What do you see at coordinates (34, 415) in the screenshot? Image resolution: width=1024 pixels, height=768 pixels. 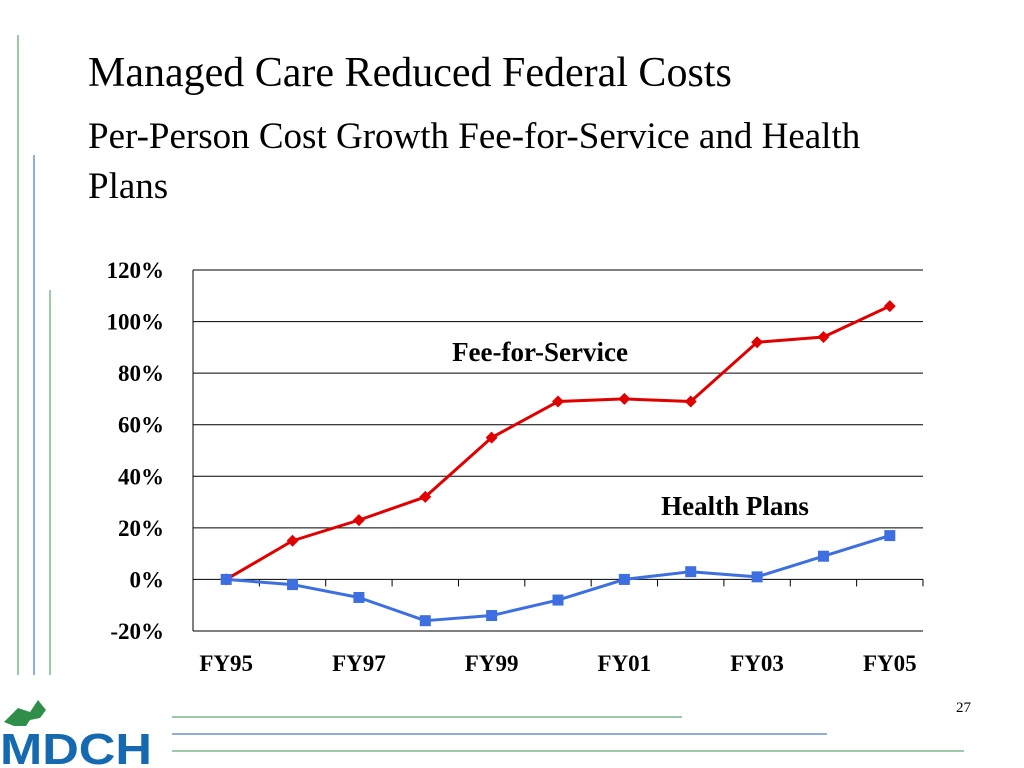 I see `accent-line-left-blue` at bounding box center [34, 415].